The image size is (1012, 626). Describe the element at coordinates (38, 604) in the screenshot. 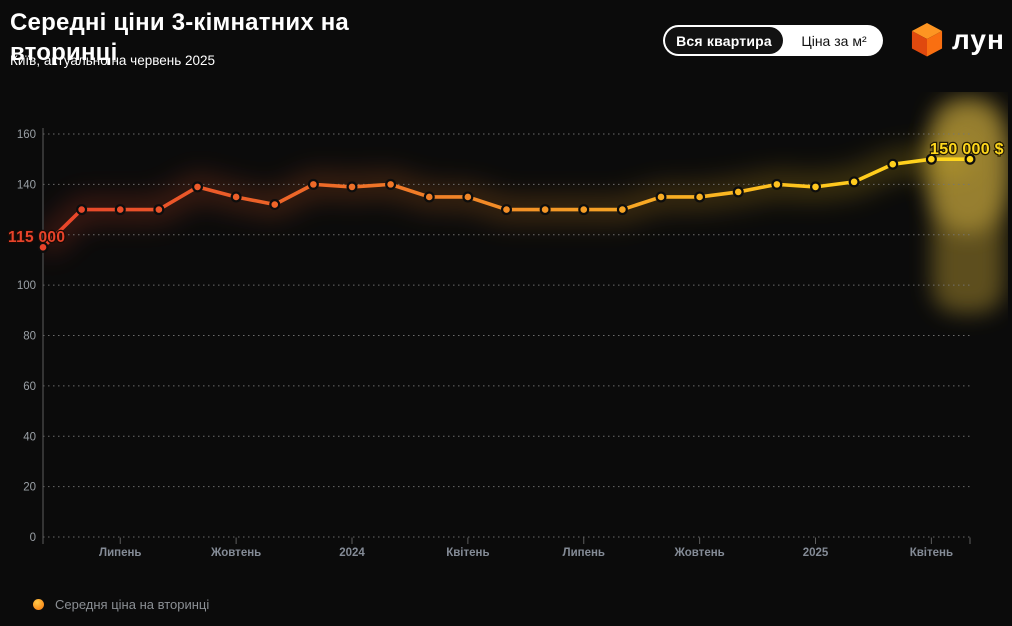

I see `legend-dot-icon` at that location.